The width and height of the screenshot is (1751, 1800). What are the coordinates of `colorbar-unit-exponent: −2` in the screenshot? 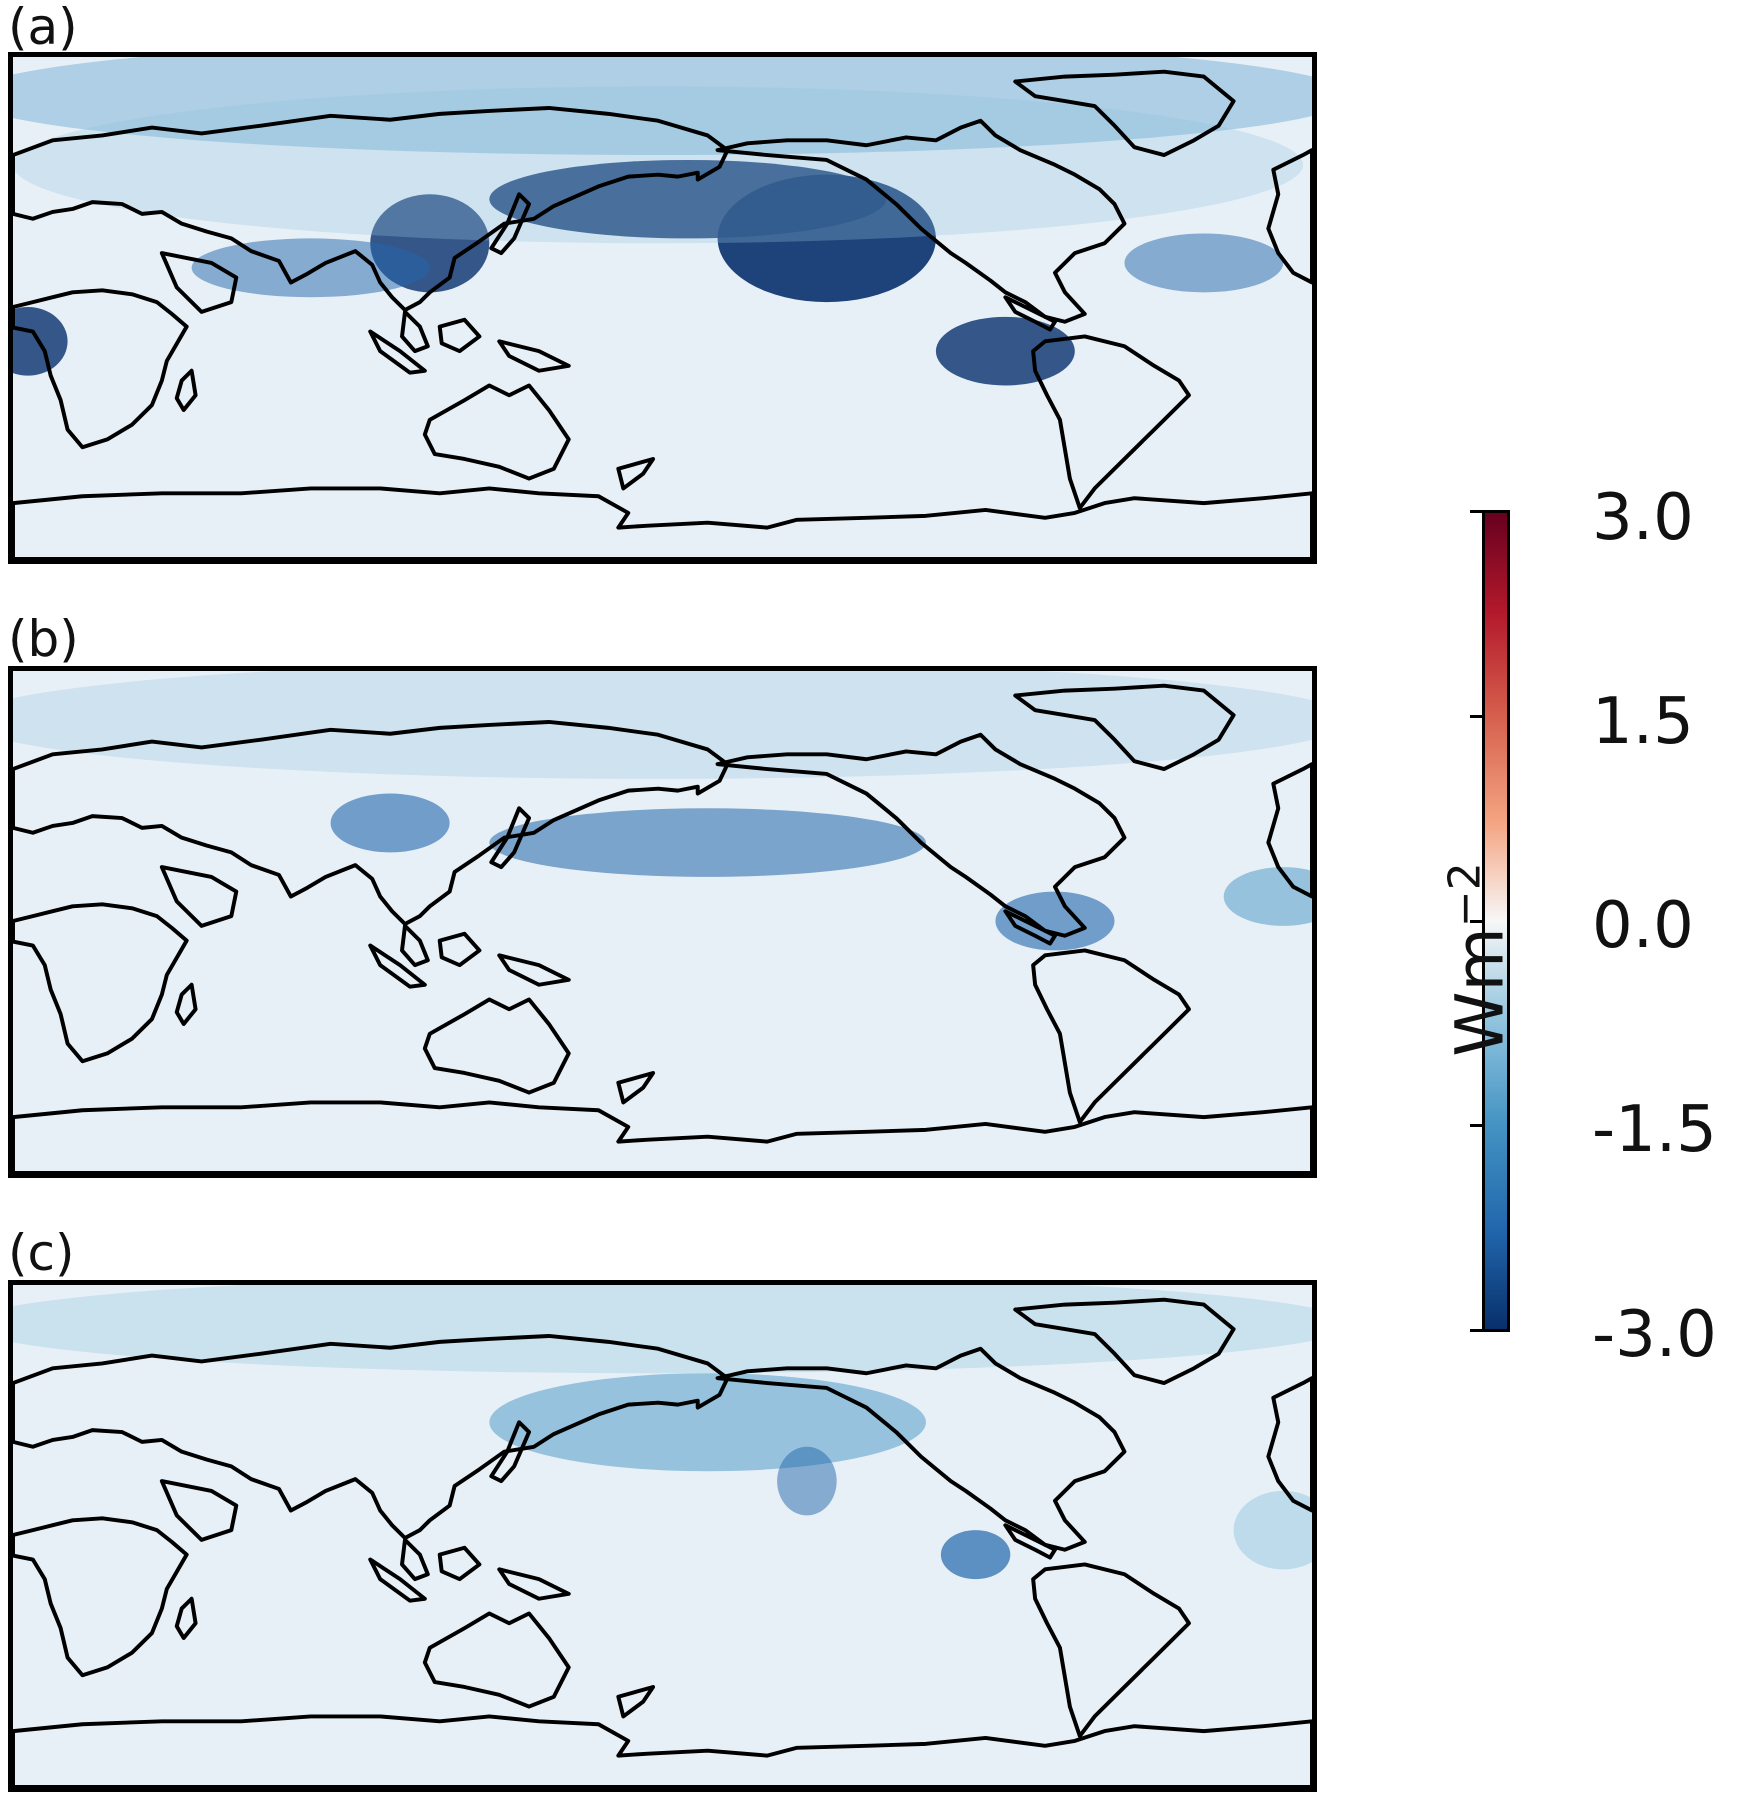 It's located at (1465, 895).